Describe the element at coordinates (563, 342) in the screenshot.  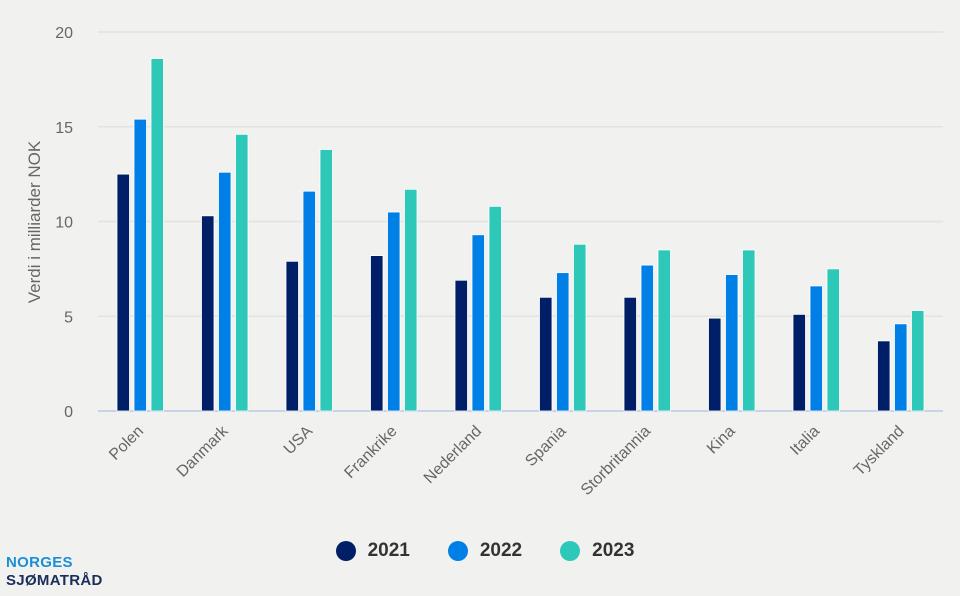
I see `bar-2022-Spania` at that location.